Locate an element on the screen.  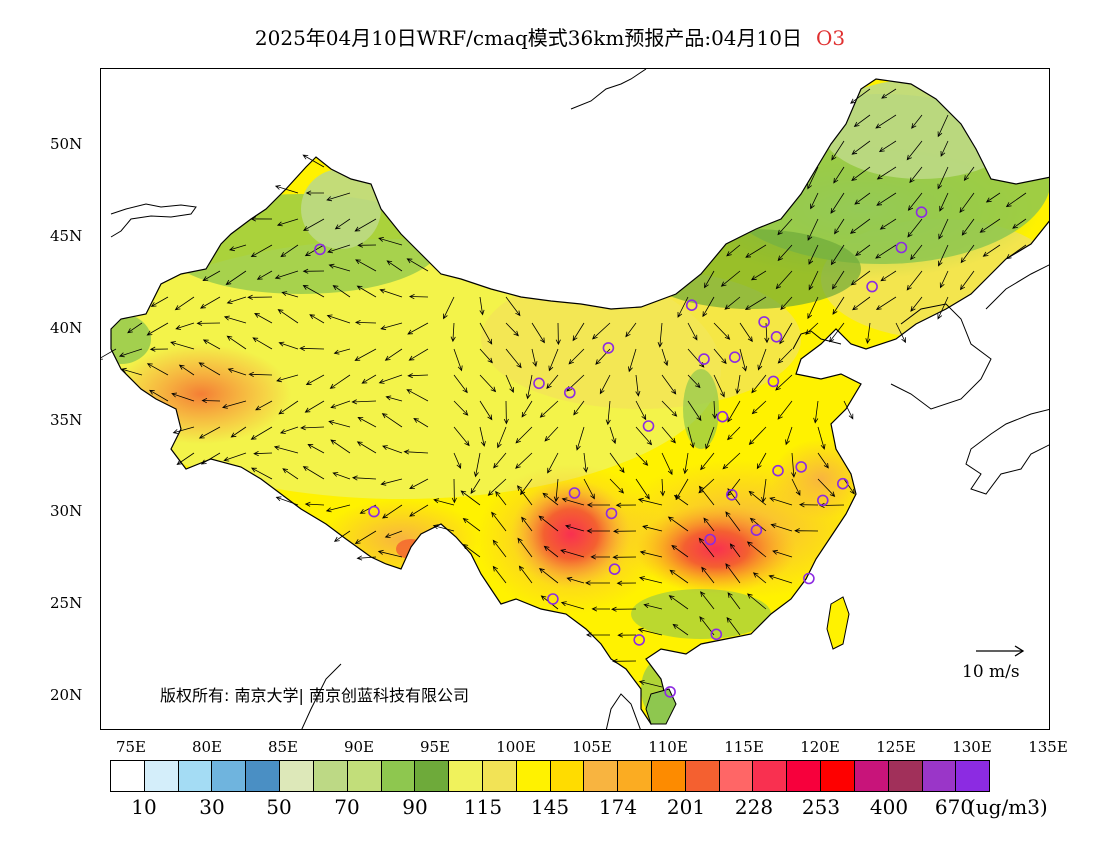
lat-label-35n: 35N is located at coordinates (66, 420).